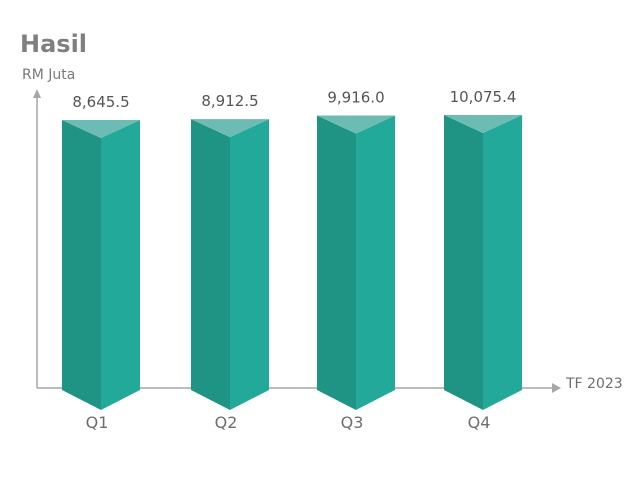 The image size is (642, 482). I want to click on x-axis-arrow, so click(556, 388).